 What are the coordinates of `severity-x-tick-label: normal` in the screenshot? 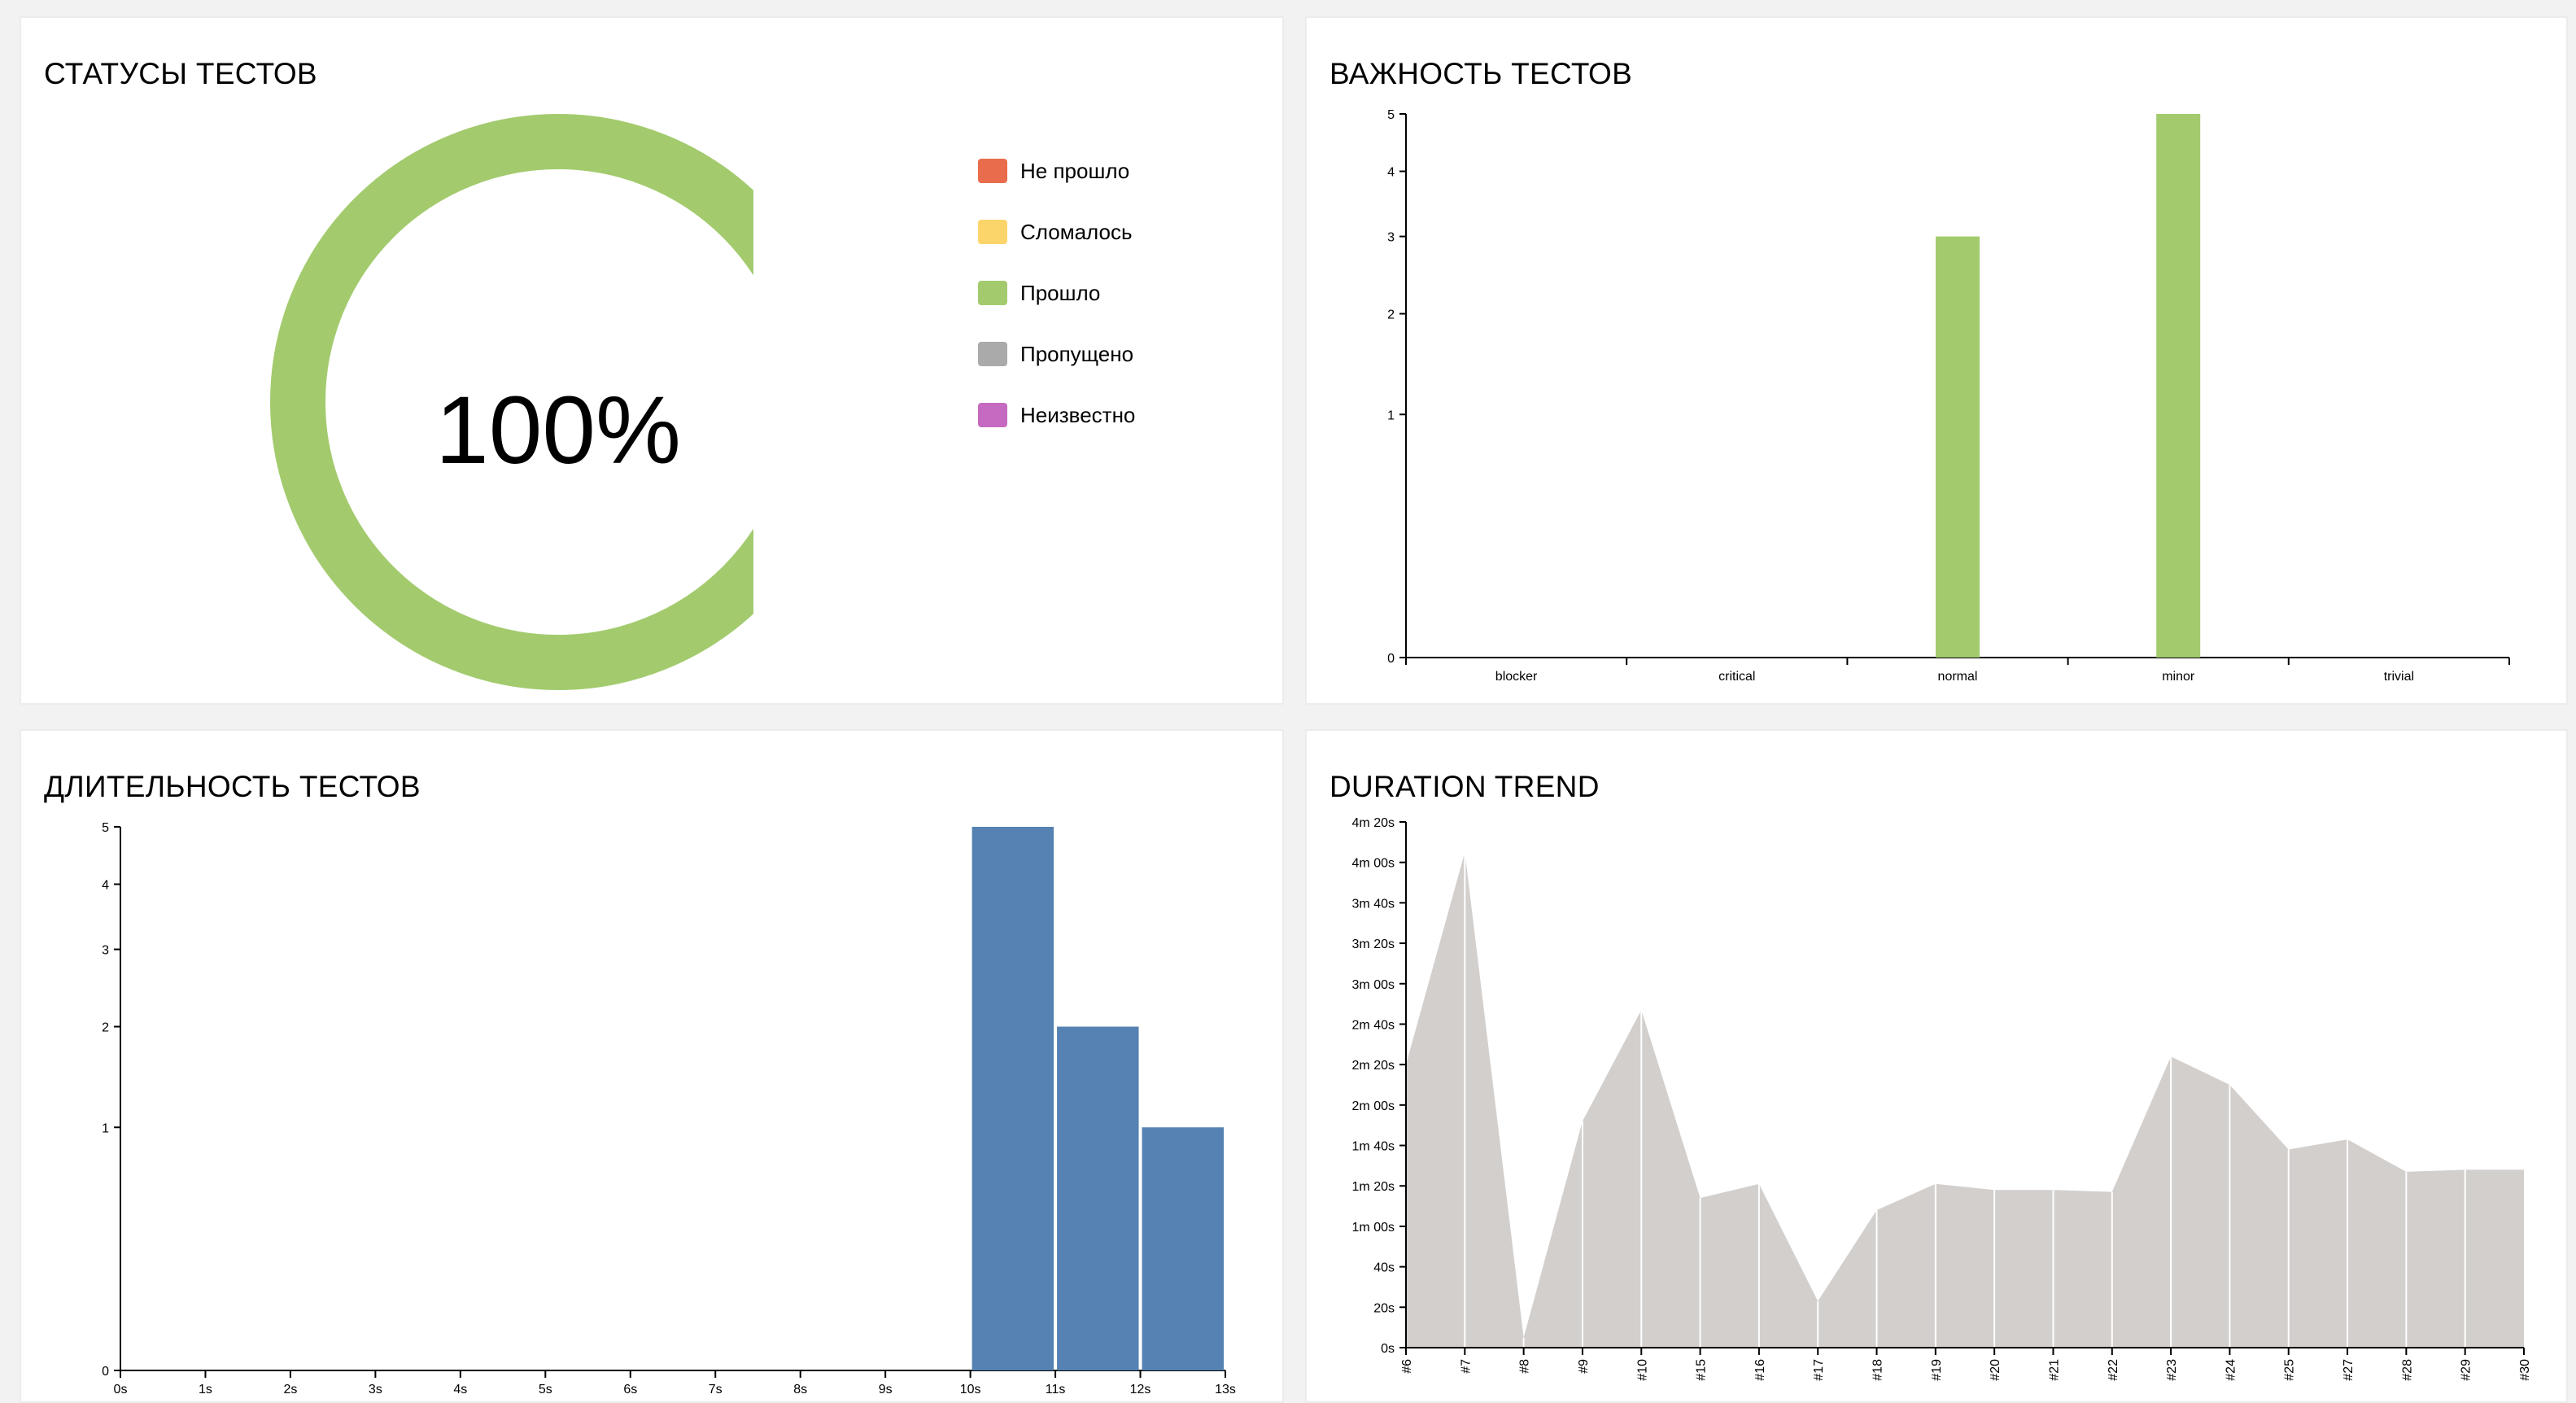 It's located at (1958, 677).